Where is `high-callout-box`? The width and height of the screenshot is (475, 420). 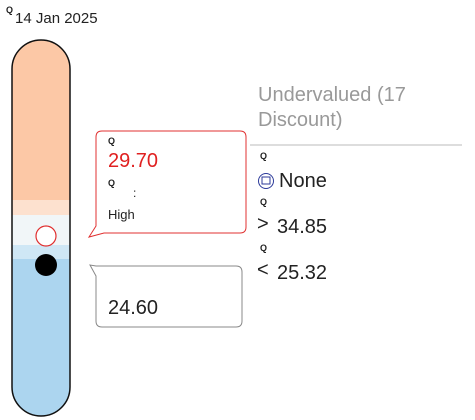 high-callout-box is located at coordinates (167, 184).